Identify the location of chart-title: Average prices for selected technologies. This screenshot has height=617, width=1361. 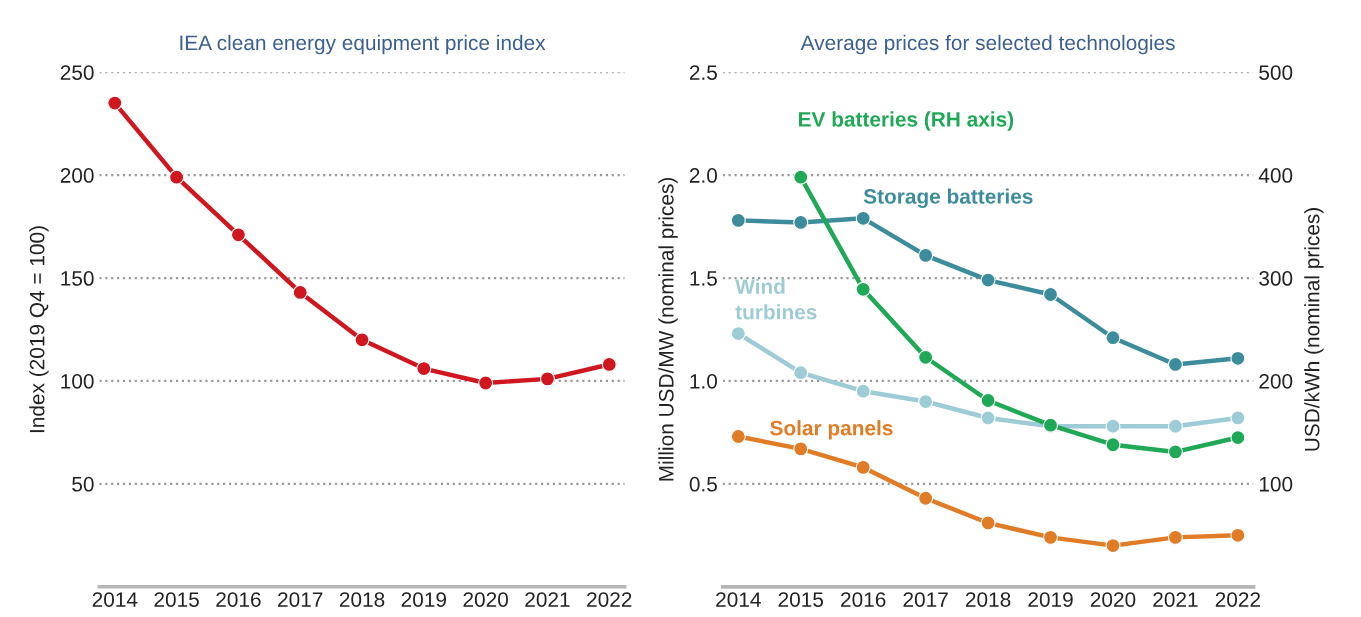
(987, 44).